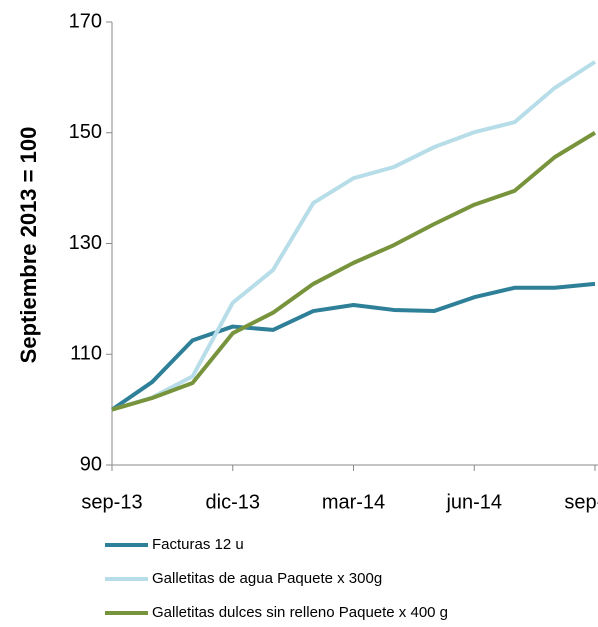 This screenshot has width=598, height=627. Describe the element at coordinates (581, 502) in the screenshot. I see `x-tick-label: sep-14` at that location.